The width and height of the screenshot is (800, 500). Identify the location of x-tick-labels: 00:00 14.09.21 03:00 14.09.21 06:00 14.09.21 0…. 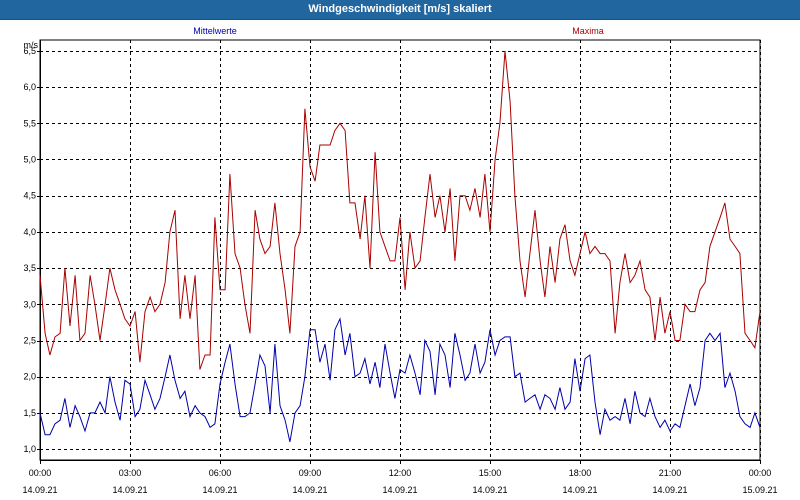
(400, 477).